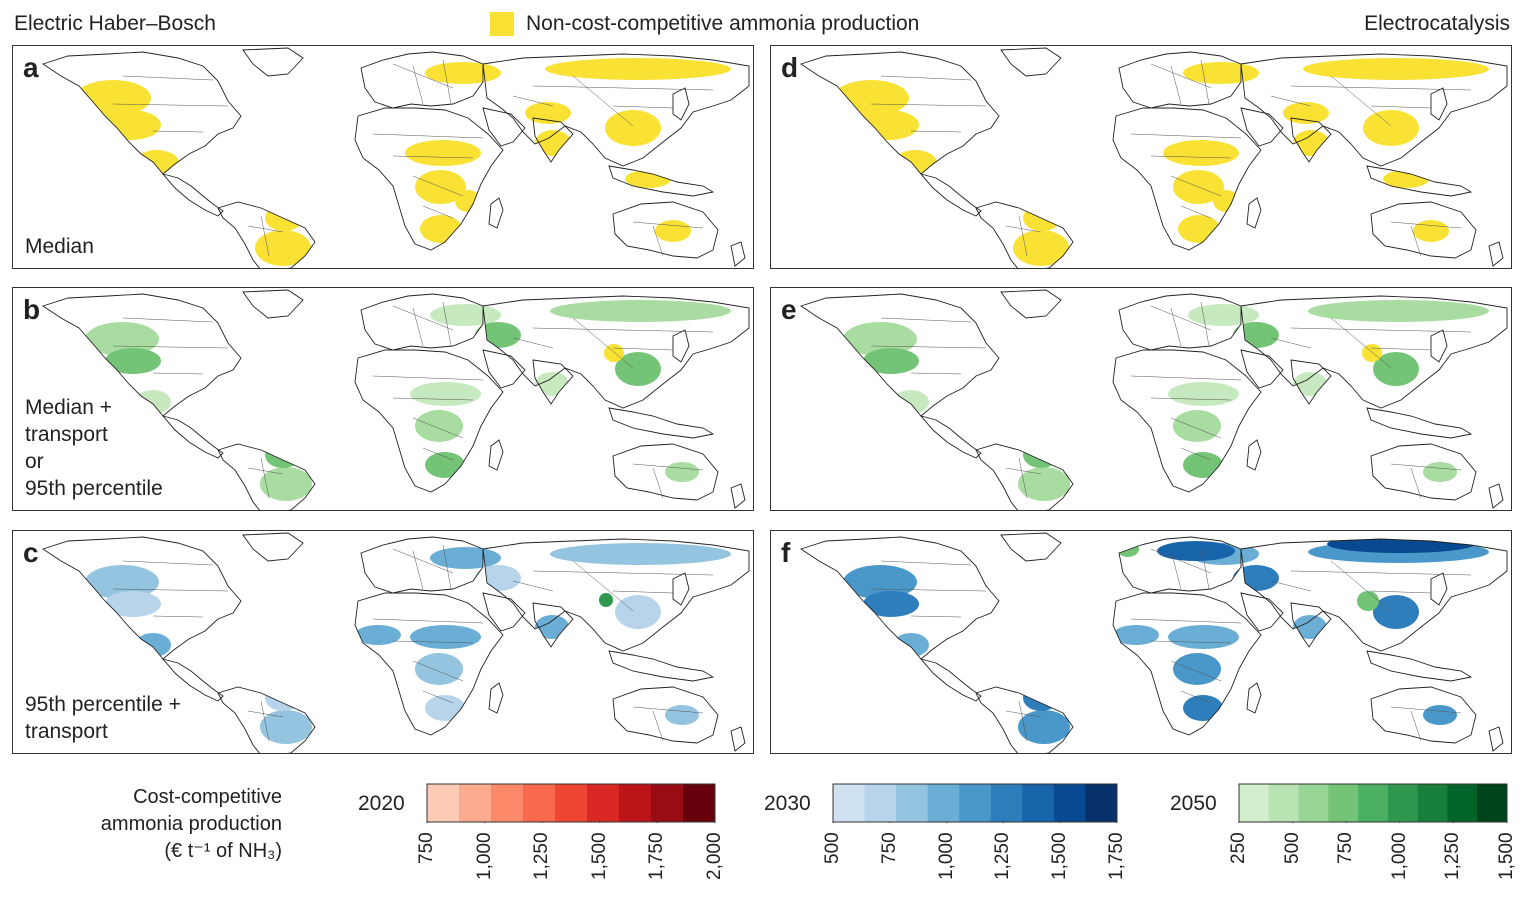 Image resolution: width=1530 pixels, height=916 pixels. I want to click on colorbar-tick-label: 1,000, so click(1399, 856).